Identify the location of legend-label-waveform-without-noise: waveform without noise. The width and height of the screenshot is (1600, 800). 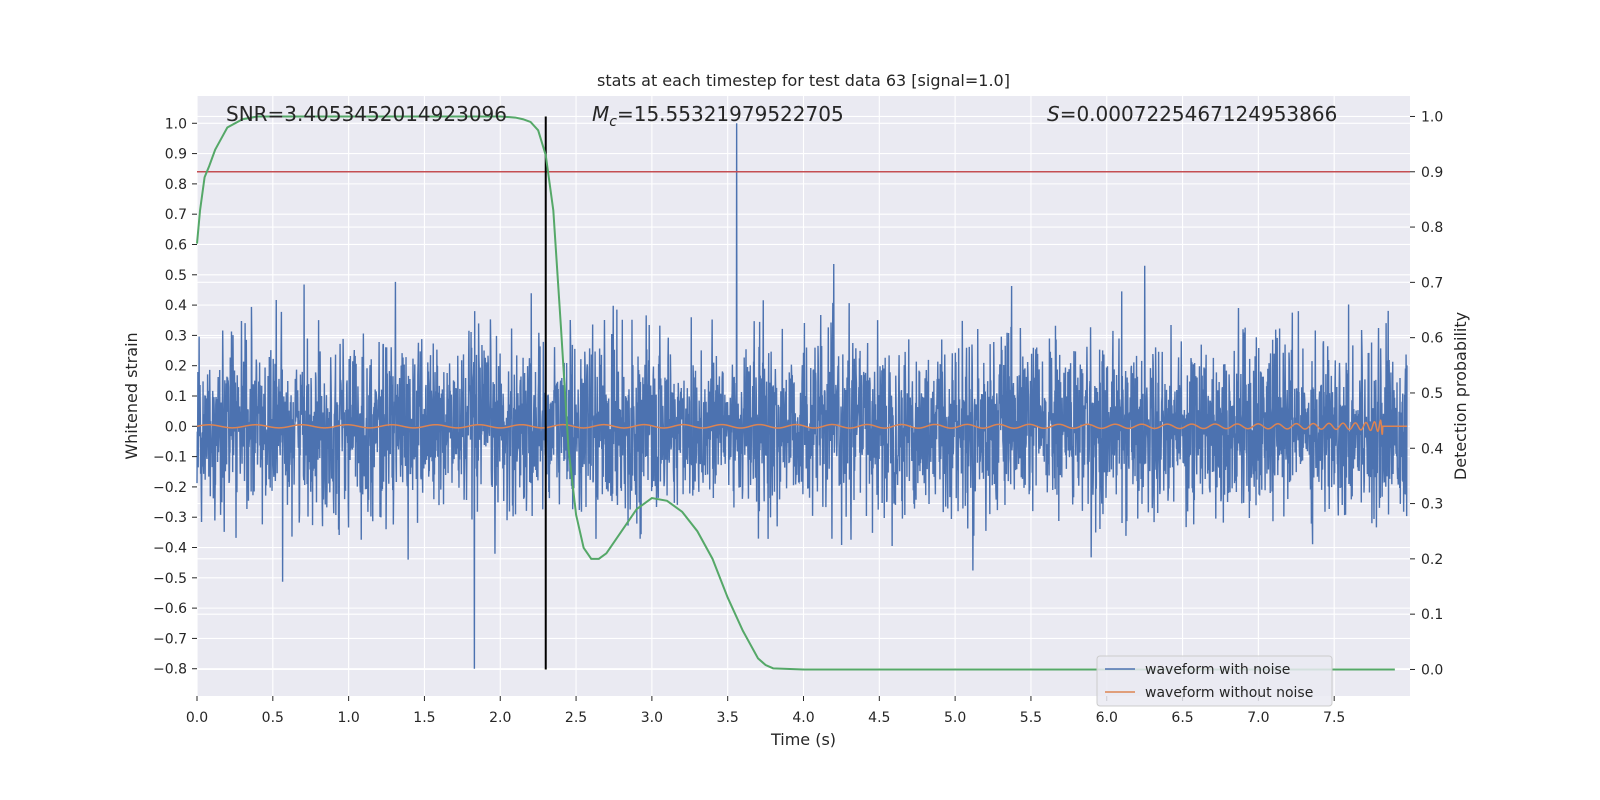
(1229, 693).